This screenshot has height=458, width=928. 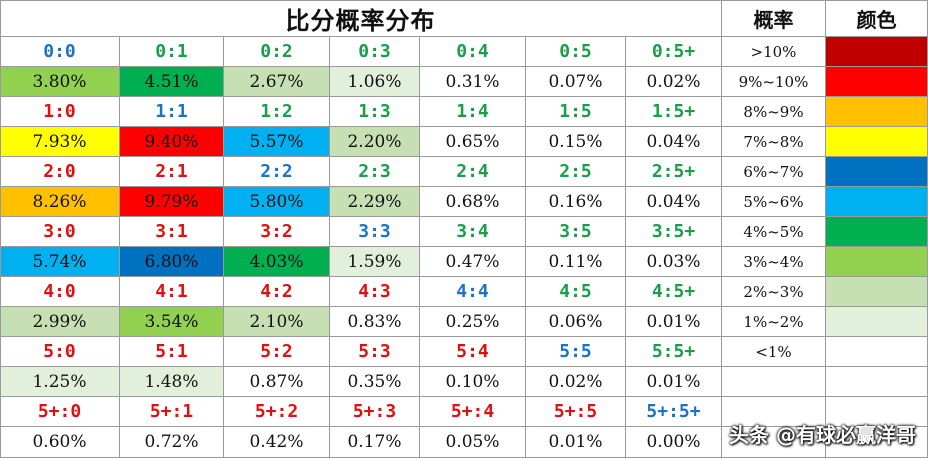 What do you see at coordinates (473, 442) in the screenshot?
I see `probability-value: 0.05%` at bounding box center [473, 442].